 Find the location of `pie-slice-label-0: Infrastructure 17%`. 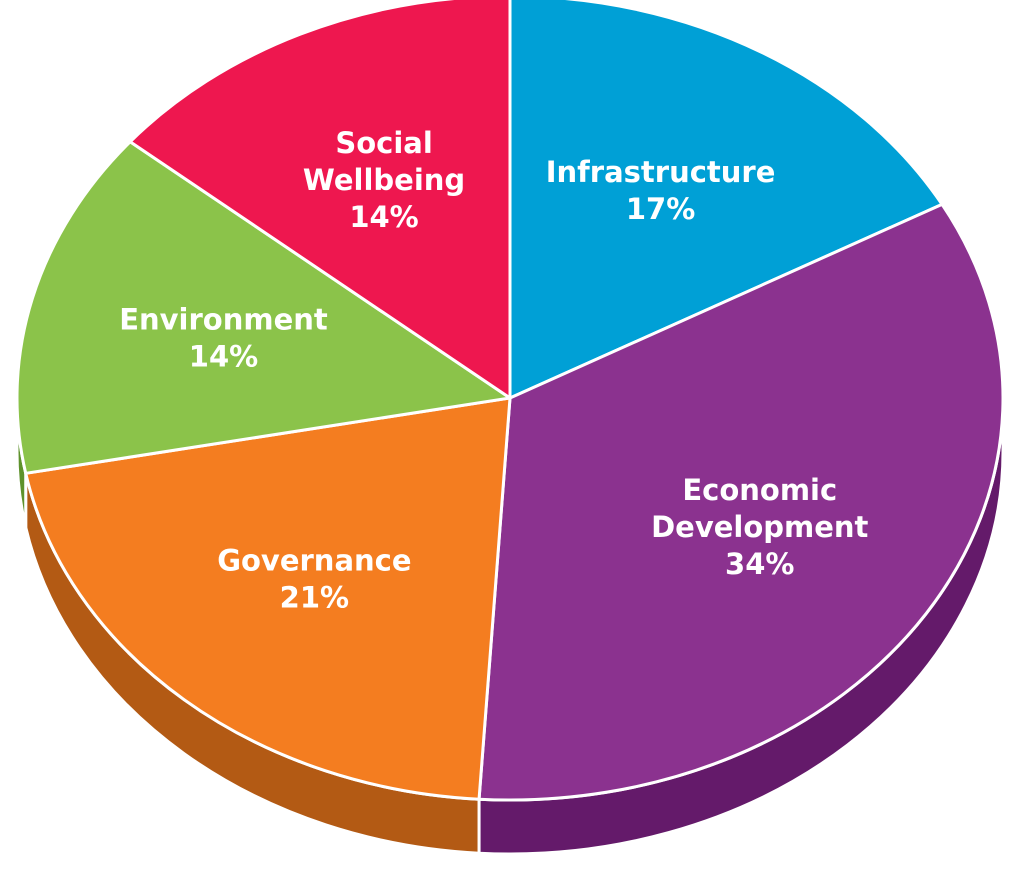

pie-slice-label-0: Infrastructure 17% is located at coordinates (661, 190).